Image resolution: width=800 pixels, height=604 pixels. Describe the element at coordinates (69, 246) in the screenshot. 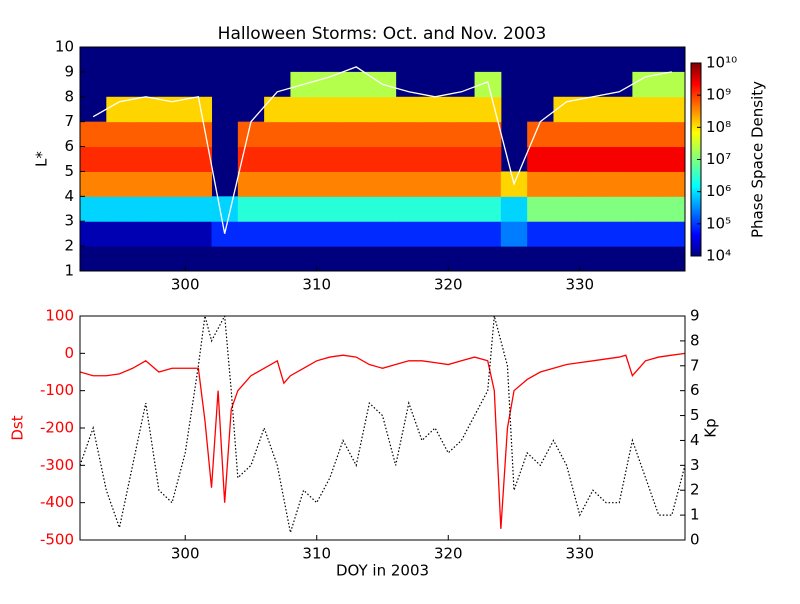

I see `y-tick-label: 2` at that location.